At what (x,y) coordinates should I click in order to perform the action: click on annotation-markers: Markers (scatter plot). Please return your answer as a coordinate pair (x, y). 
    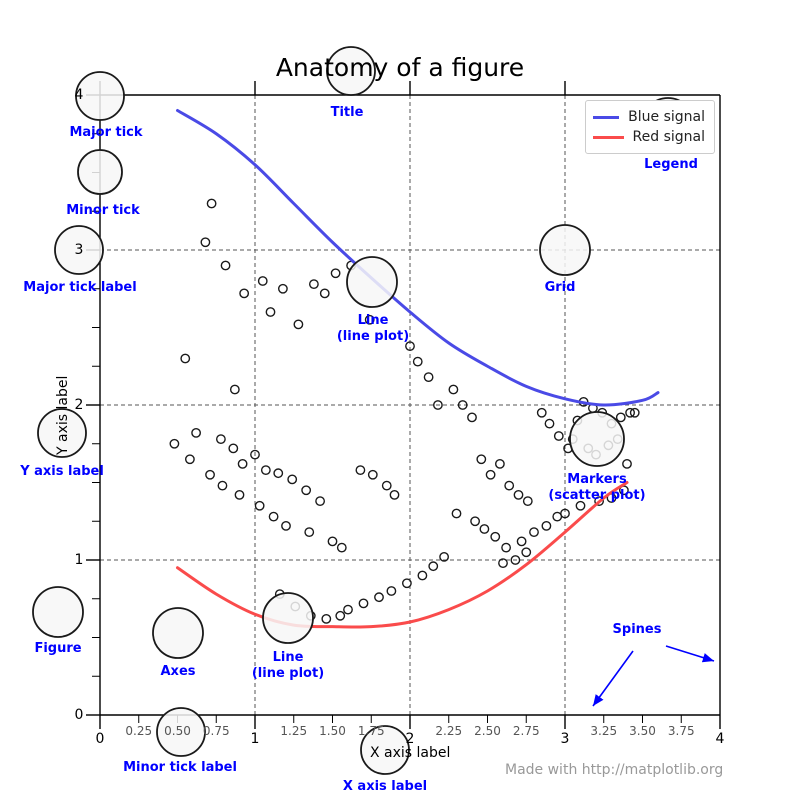
    Looking at the image, I should click on (597, 487).